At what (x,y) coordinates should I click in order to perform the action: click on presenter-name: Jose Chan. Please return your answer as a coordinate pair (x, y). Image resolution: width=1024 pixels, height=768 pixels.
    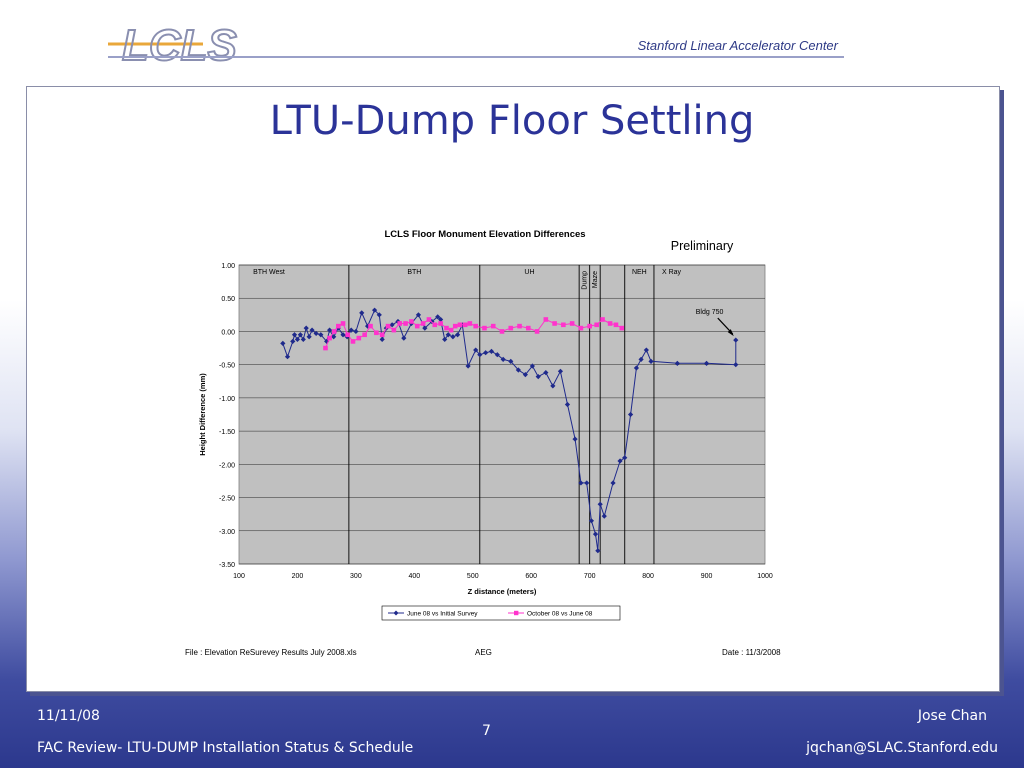
    Looking at the image, I should click on (952, 716).